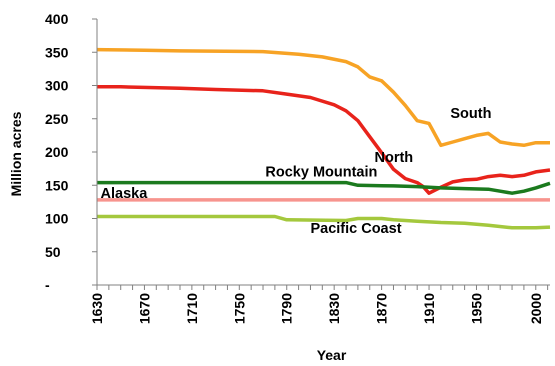  Describe the element at coordinates (287, 308) in the screenshot. I see `x-tick-label: 1790` at that location.